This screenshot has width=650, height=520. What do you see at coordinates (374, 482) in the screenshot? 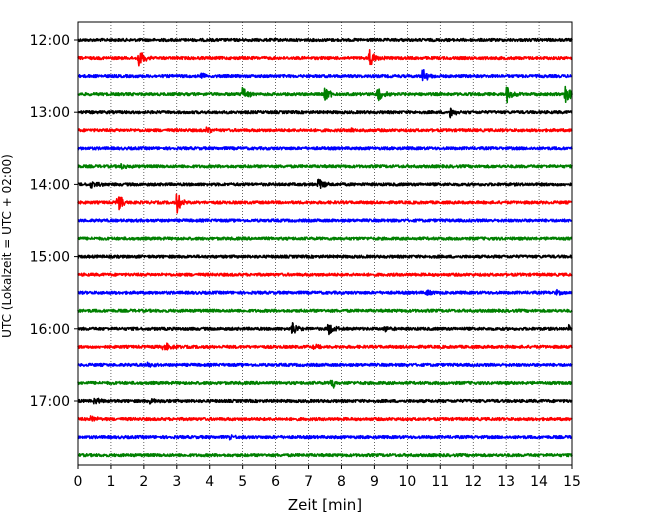
I see `x-tick-label: 9` at bounding box center [374, 482].